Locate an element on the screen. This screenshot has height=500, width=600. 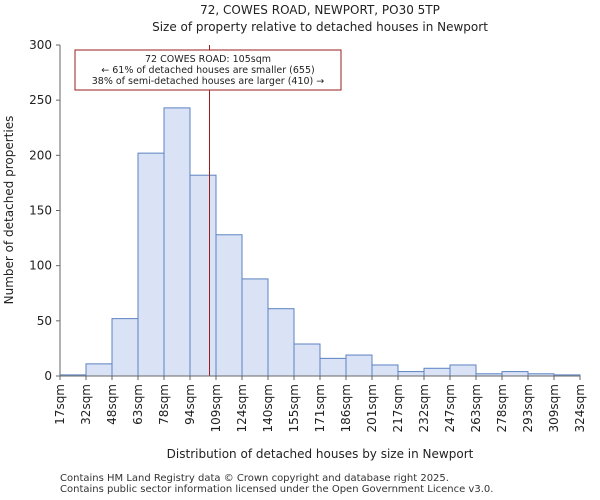
x-tick-label-17sqm: 17sqm is located at coordinates (60, 404).